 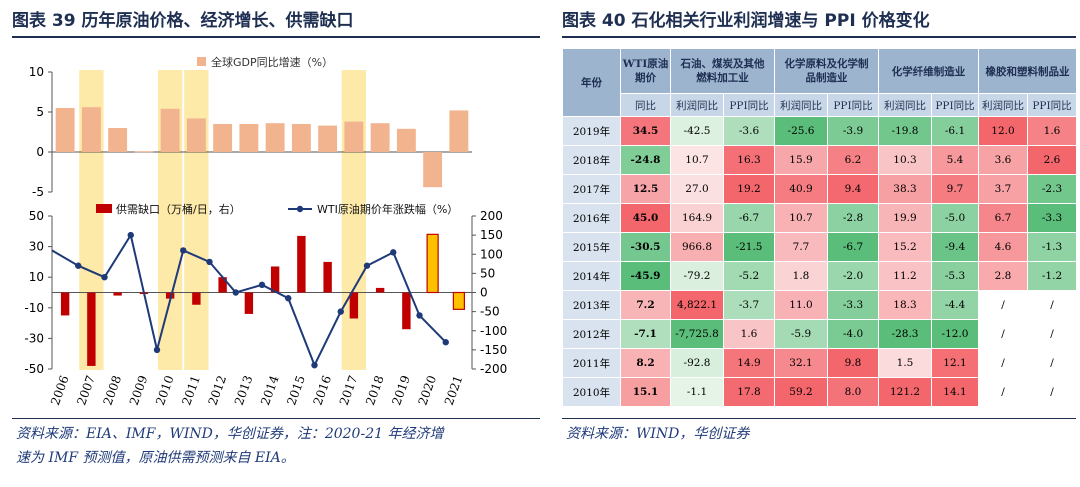 What do you see at coordinates (801, 189) in the screenshot?
I see `table-cell: 40.9` at bounding box center [801, 189].